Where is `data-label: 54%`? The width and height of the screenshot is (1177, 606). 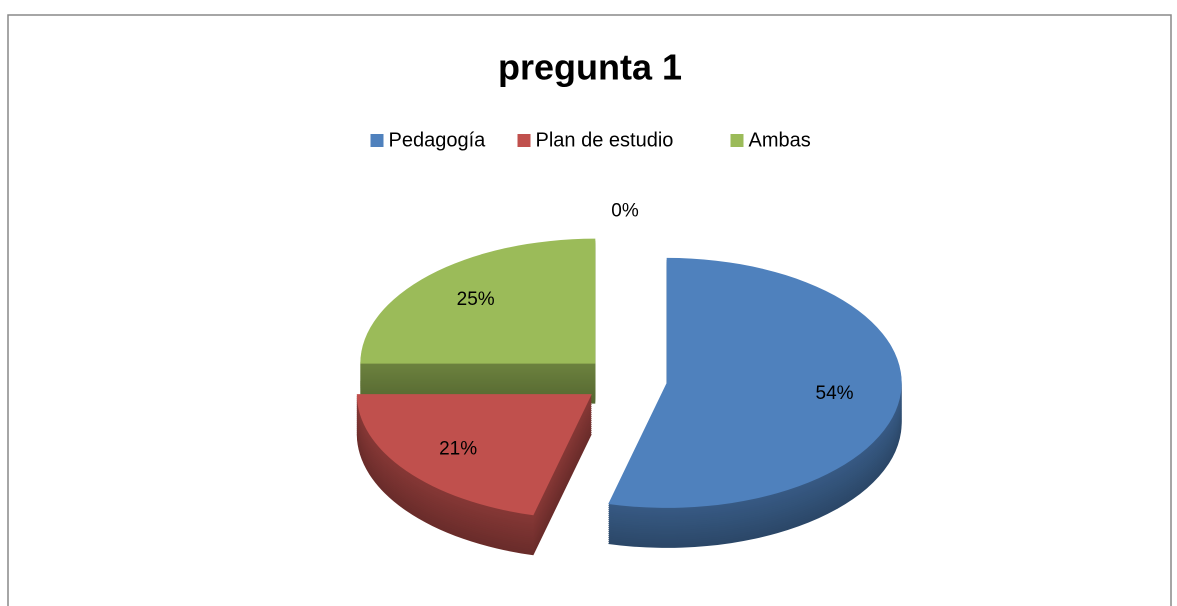
data-label: 54% is located at coordinates (835, 393).